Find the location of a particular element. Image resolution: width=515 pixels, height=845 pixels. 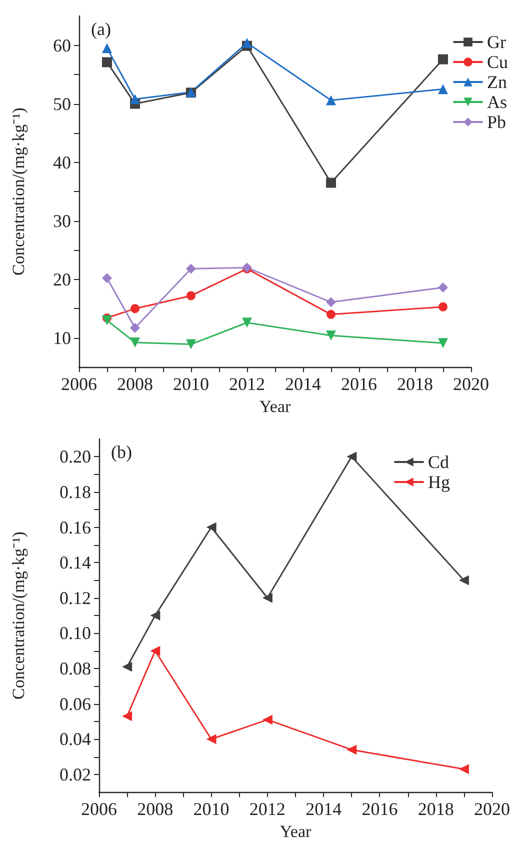

legend-label: Cu is located at coordinates (497, 62).